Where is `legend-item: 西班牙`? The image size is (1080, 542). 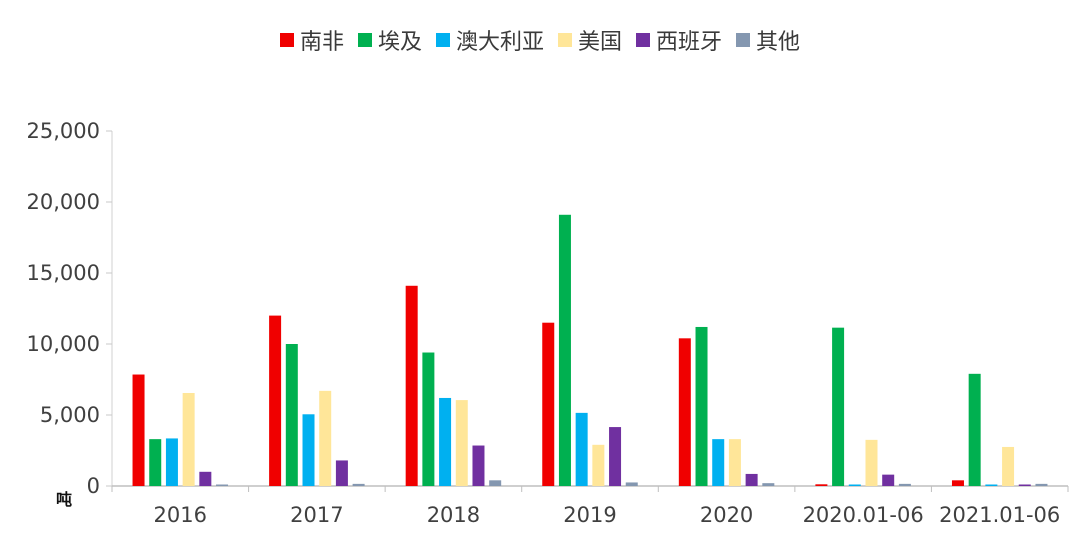
legend-item: 西班牙 is located at coordinates (679, 40).